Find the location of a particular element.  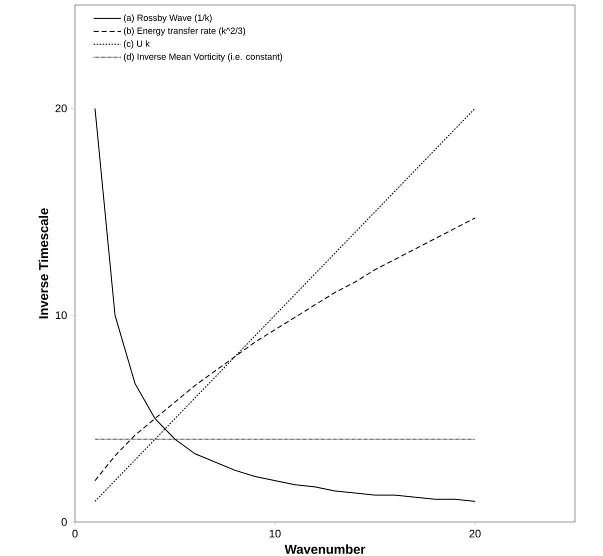

y-tick-label: 10 is located at coordinates (61, 315).